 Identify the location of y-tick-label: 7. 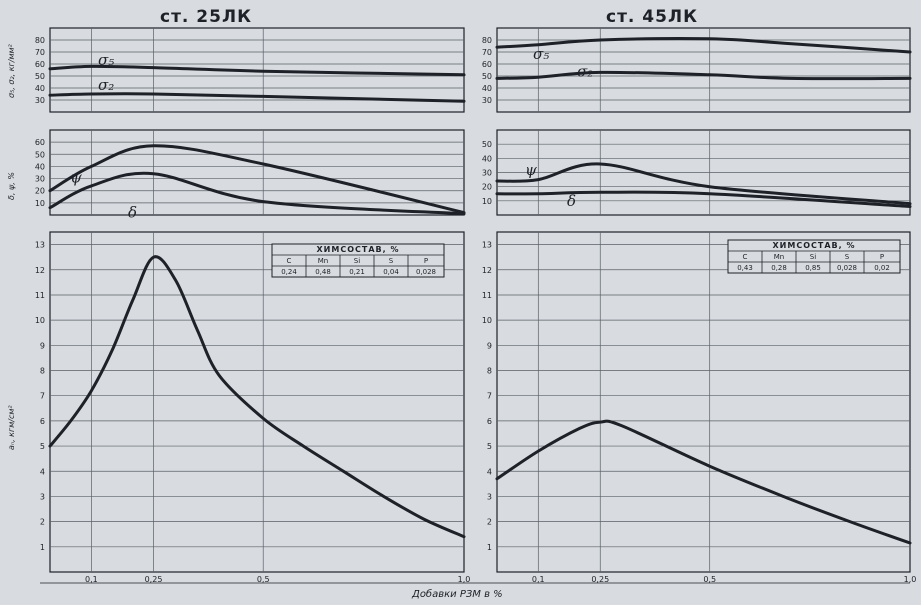
(42, 396).